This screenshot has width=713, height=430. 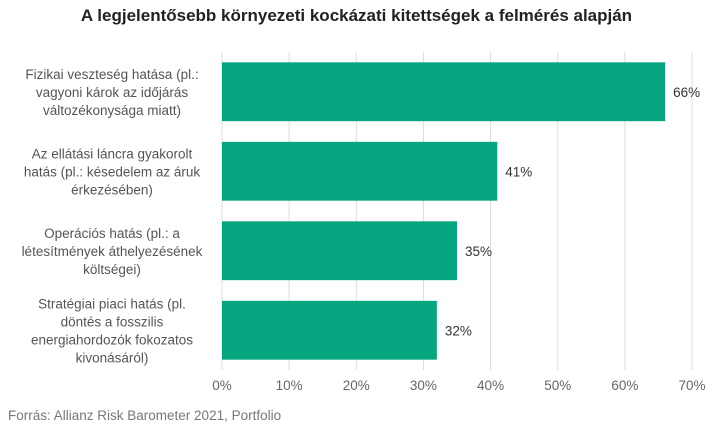 I want to click on x-tick-label: 70%, so click(x=691, y=385).